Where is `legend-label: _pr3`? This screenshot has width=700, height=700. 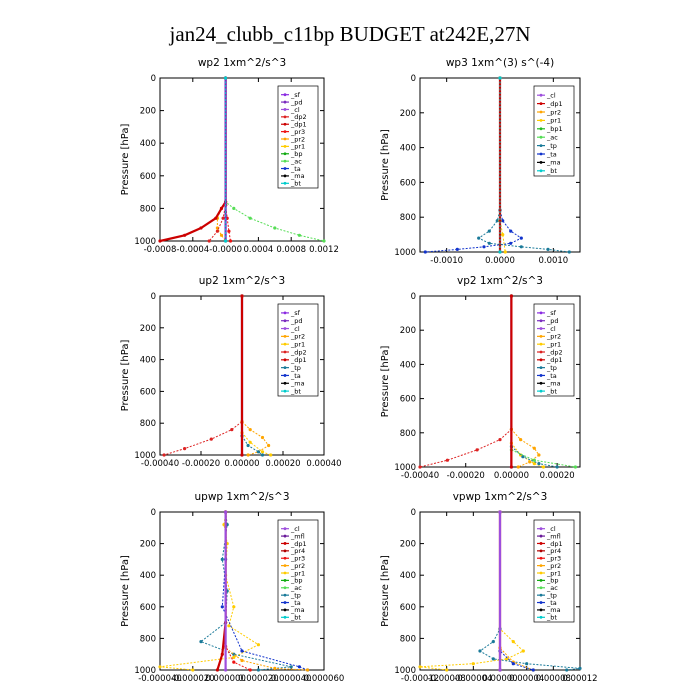 legend-label: _pr3 is located at coordinates (297, 559).